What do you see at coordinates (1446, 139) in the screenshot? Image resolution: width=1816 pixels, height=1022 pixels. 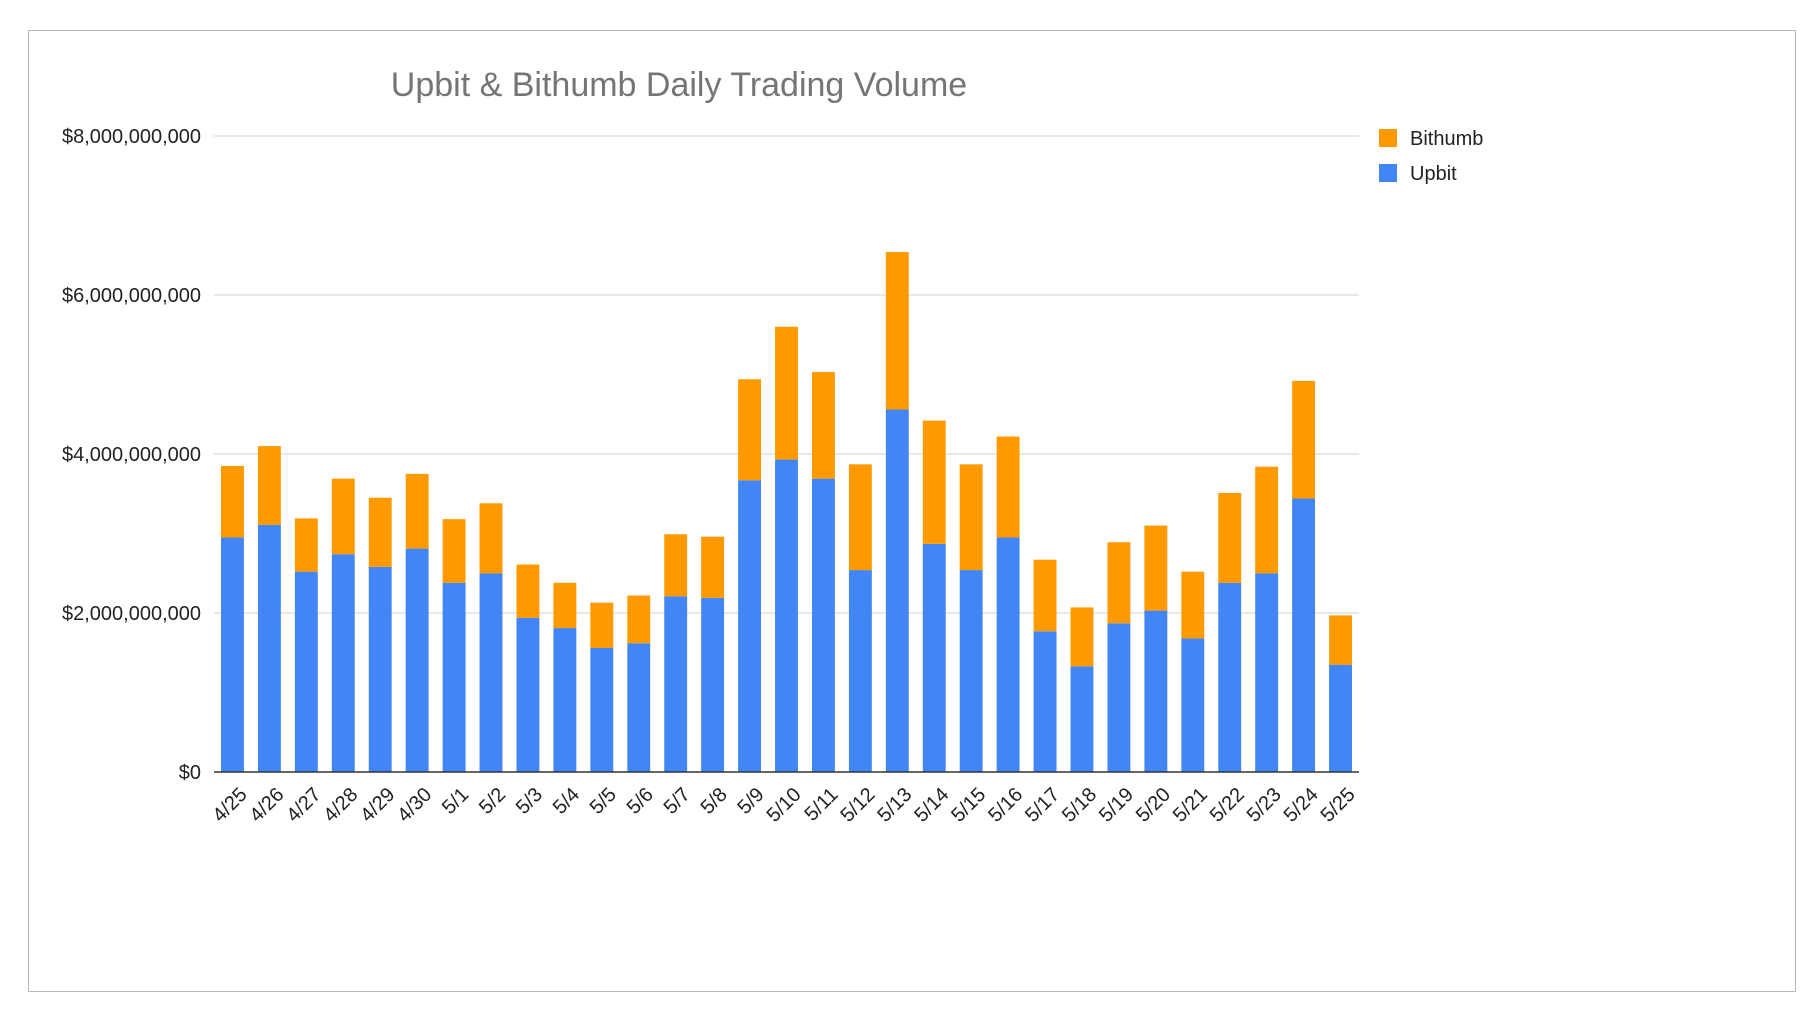 I see `legend-label-bithumb: Bithumb` at bounding box center [1446, 139].